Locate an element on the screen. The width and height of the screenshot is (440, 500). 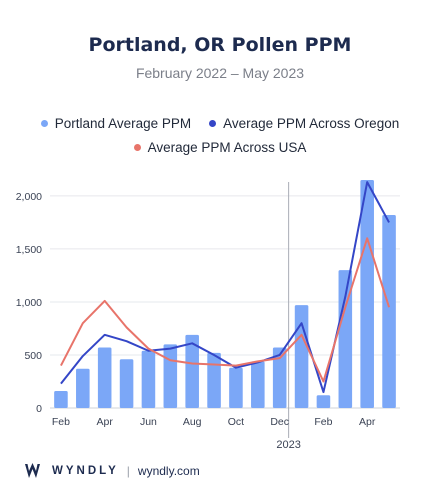
y-tick-label: 2,000 is located at coordinates (29, 197).